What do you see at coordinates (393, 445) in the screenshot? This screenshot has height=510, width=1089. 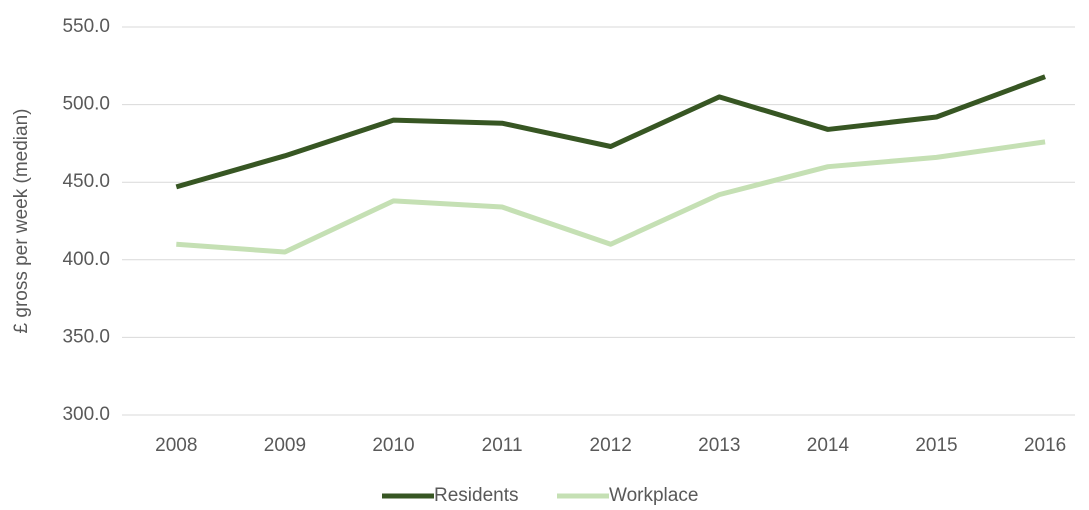 I see `x-tick-label: 2010` at bounding box center [393, 445].